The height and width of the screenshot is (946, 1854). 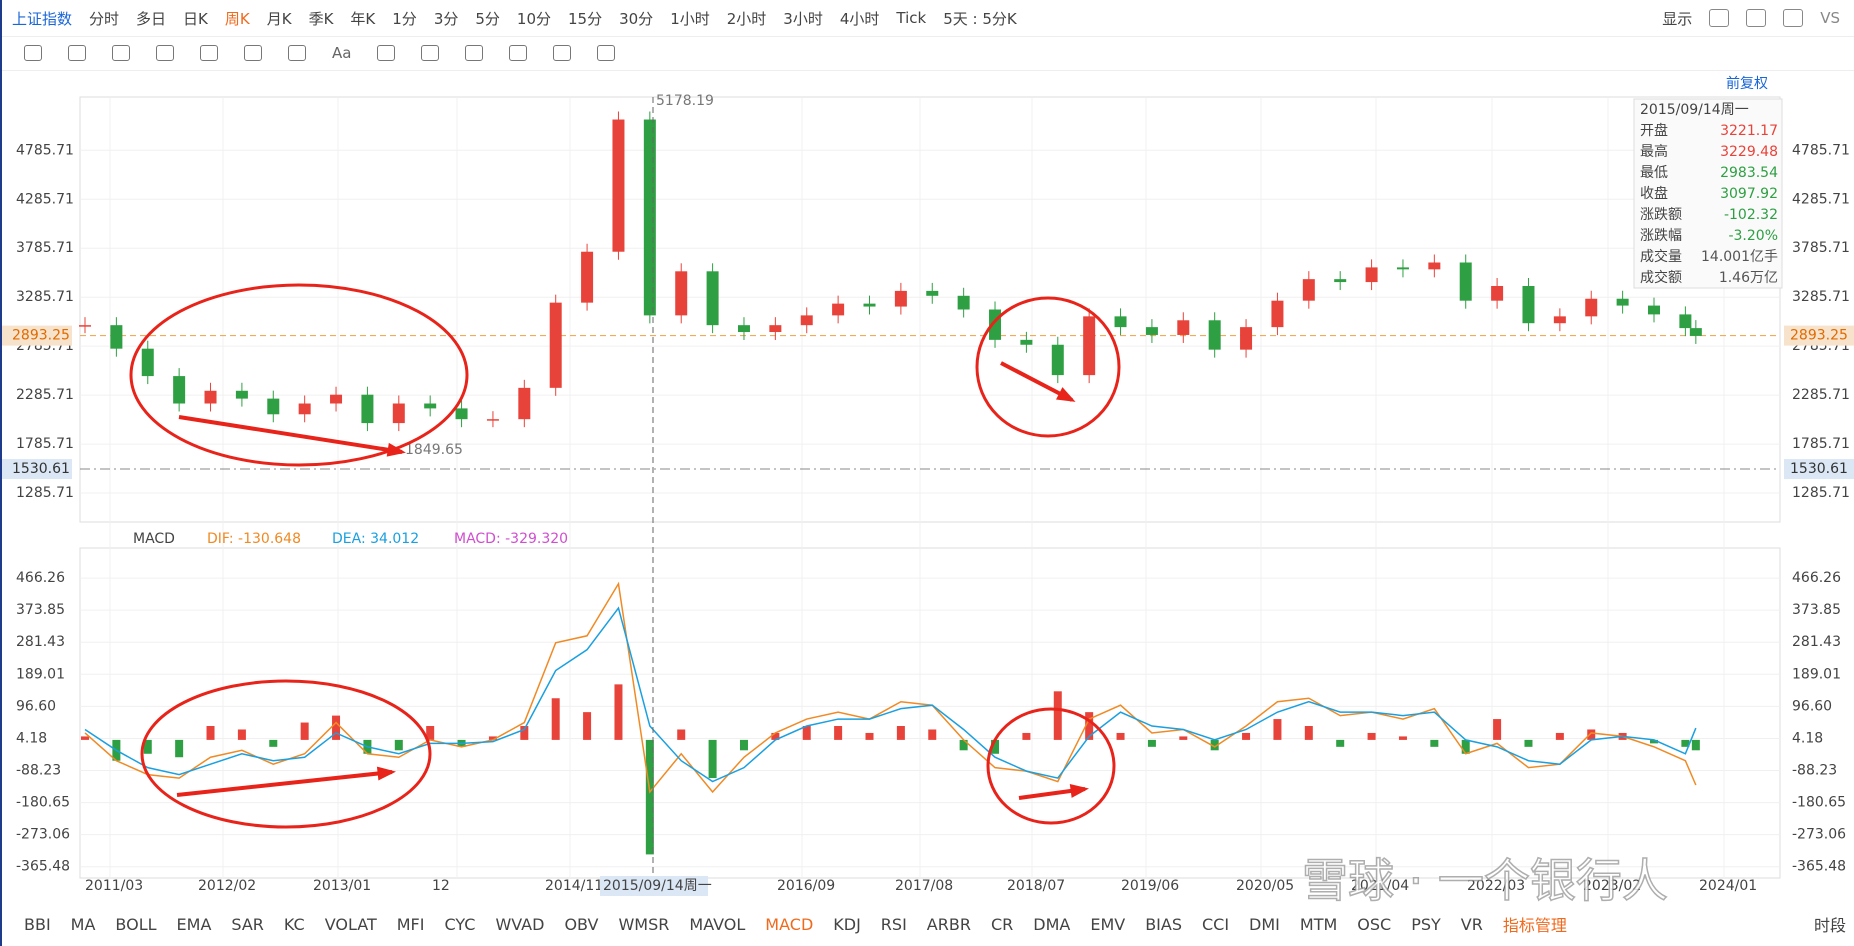 I want to click on session-button: 时段, so click(x=1829, y=925).